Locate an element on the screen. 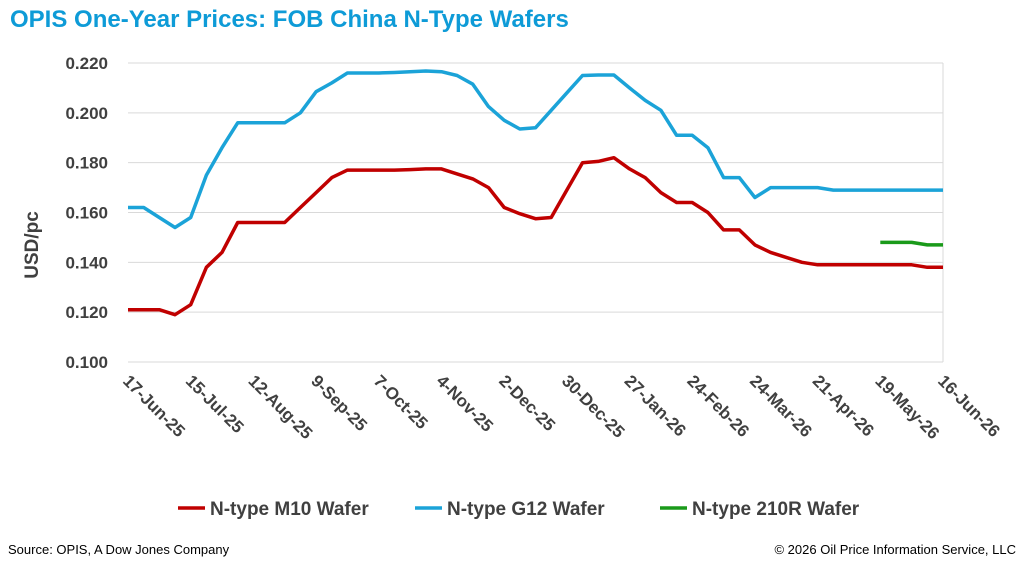 The image size is (1024, 566). y-tick-label: 0.120 is located at coordinates (86, 312).